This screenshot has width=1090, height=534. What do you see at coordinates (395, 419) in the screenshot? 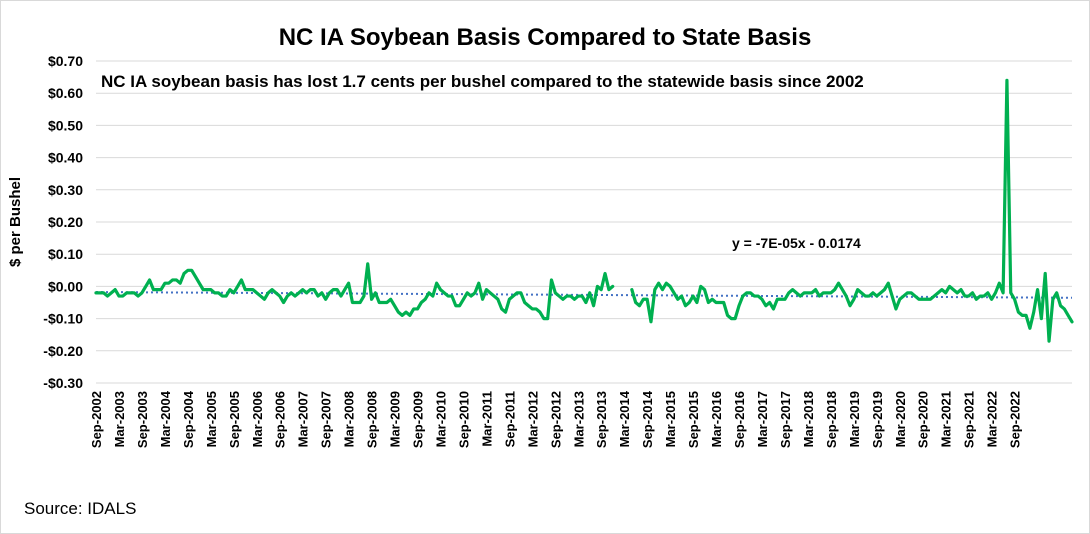
I see `x-tick-label: Mar-2009` at bounding box center [395, 419].